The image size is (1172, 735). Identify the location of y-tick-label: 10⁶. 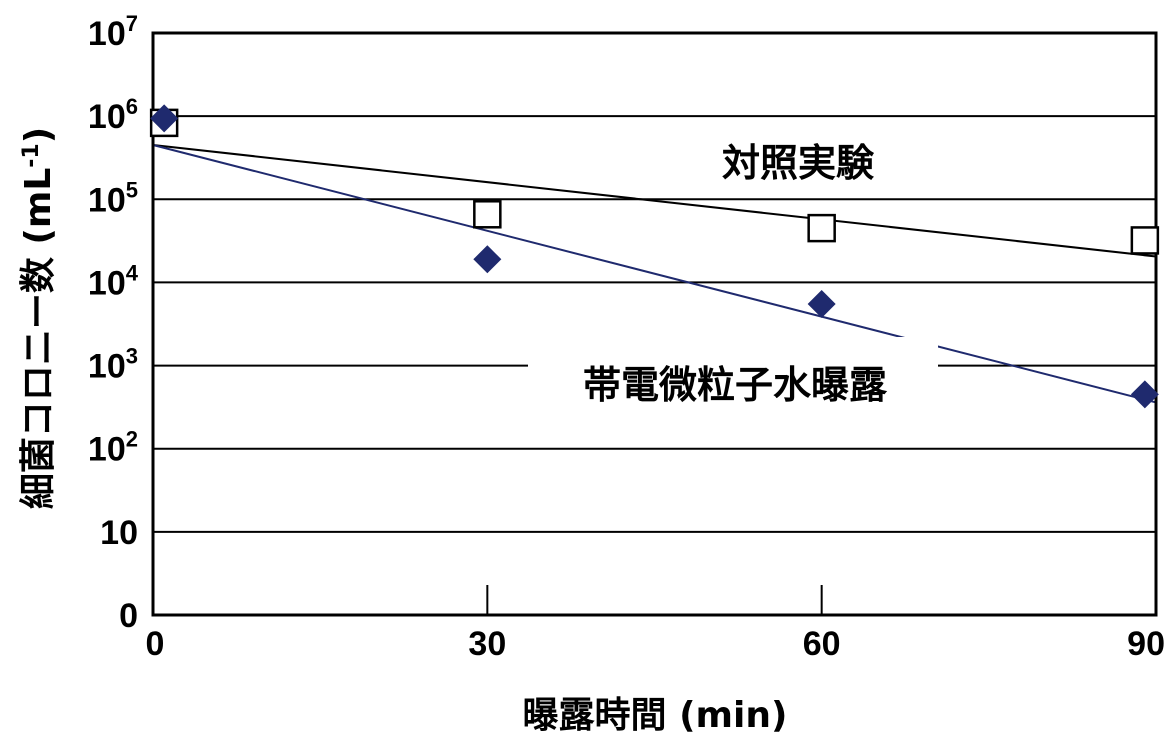
(113, 115).